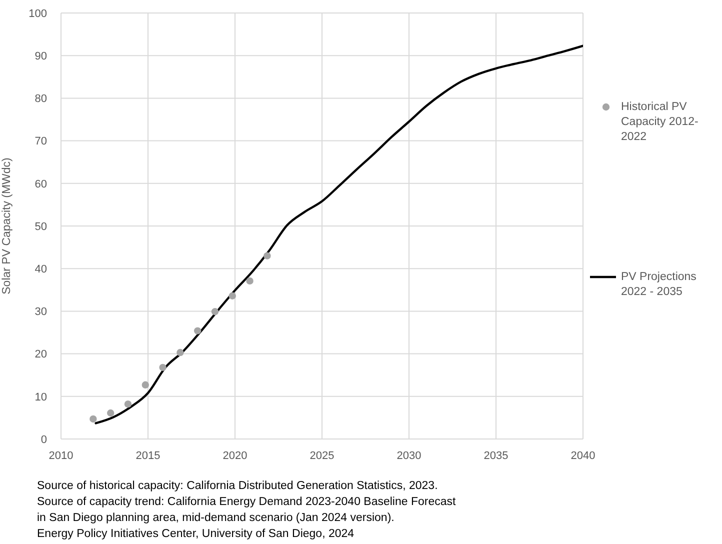 The width and height of the screenshot is (722, 544). Describe the element at coordinates (40, 270) in the screenshot. I see `y-tick-label: 40` at that location.